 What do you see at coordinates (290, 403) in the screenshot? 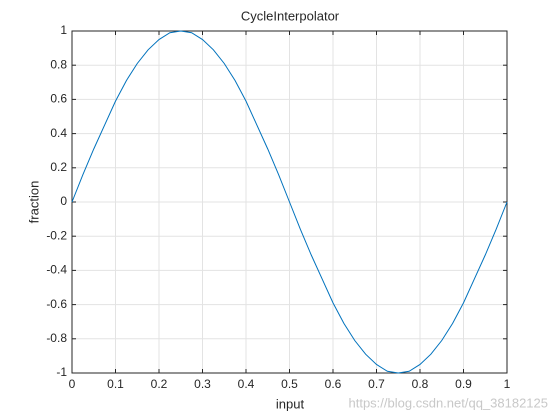
I see `x-axis-label: input` at bounding box center [290, 403].